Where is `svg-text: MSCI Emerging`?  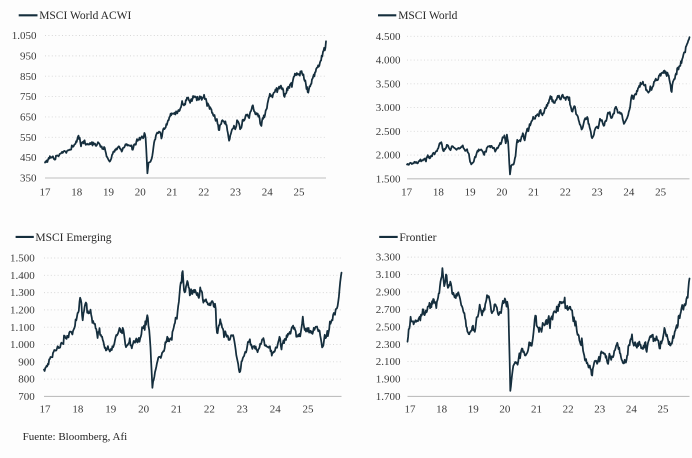 svg-text: MSCI Emerging is located at coordinates (73, 238).